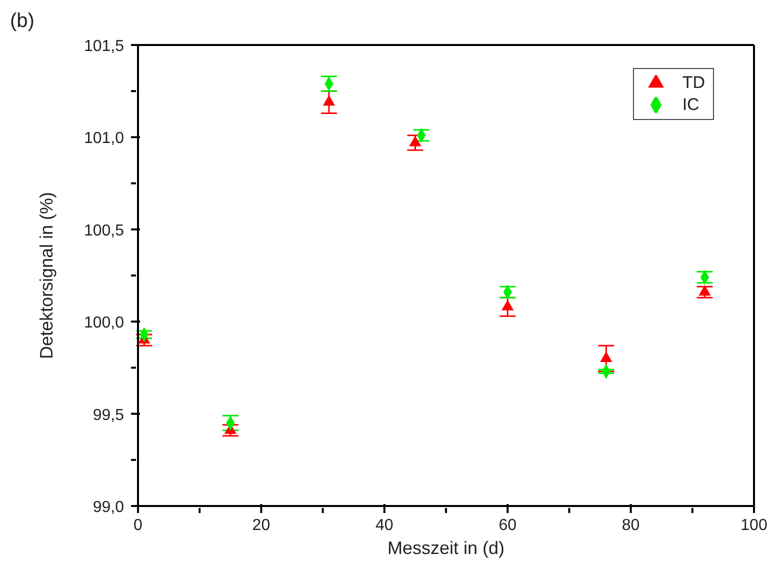  What do you see at coordinates (385, 525) in the screenshot?
I see `x-tick-label: 40` at bounding box center [385, 525].